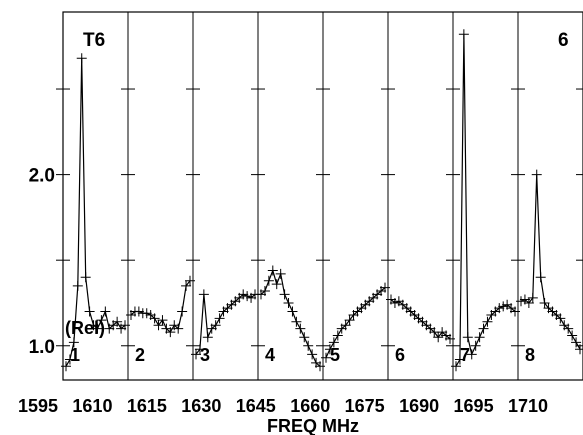  Describe the element at coordinates (42, 176) in the screenshot. I see `y-tick-label: 2.0` at that location.